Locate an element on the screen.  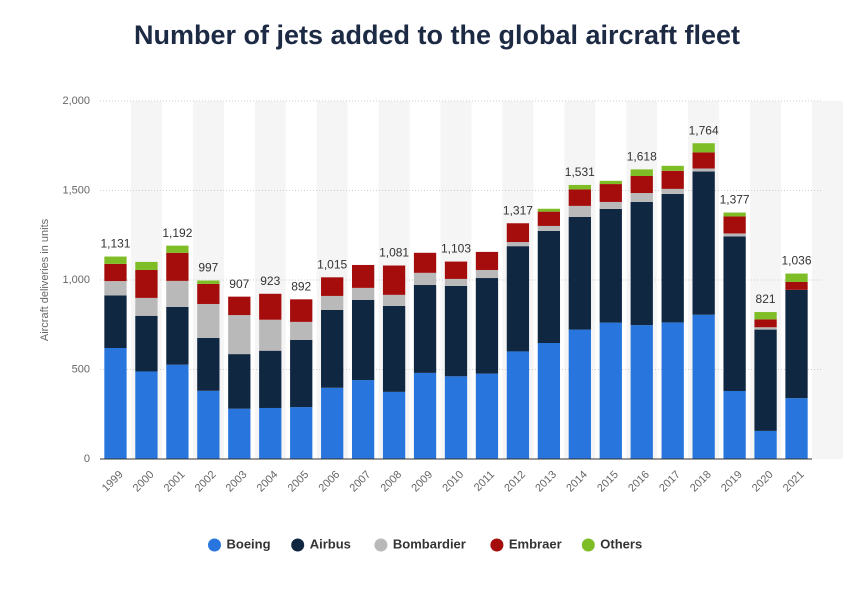
x-tick-label: 2017 is located at coordinates (670, 482).